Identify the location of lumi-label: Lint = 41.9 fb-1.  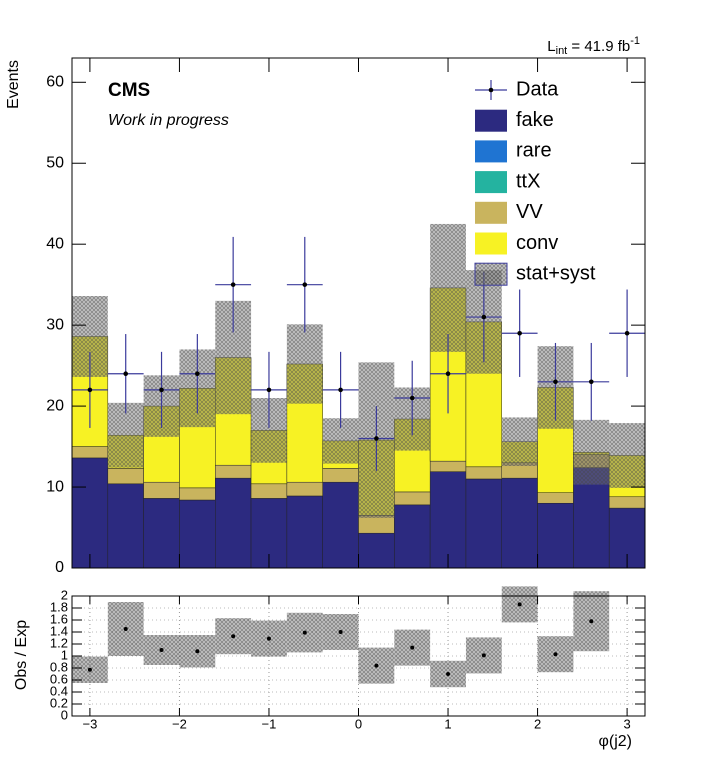
(593, 46).